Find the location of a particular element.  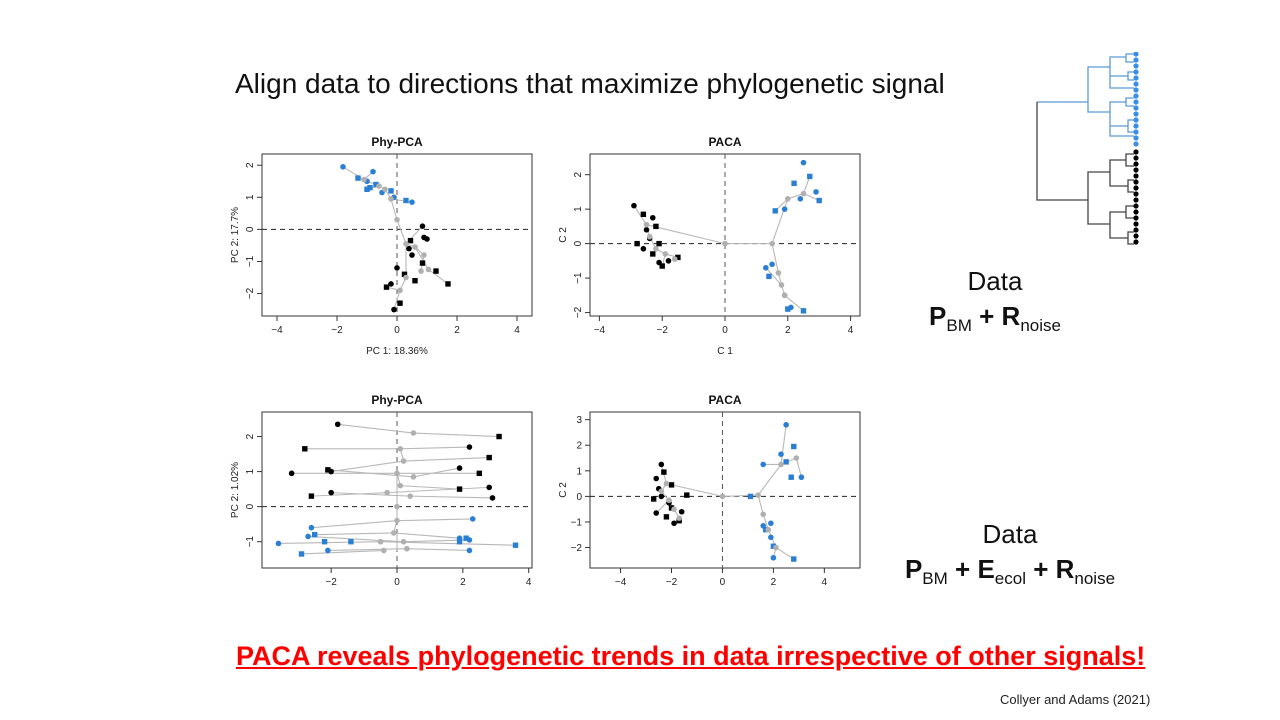

chart-svg: Phy-PCA −2 0 2 4 −1 0 1 2 PC 2: 1.02% is located at coordinates (381, 490).